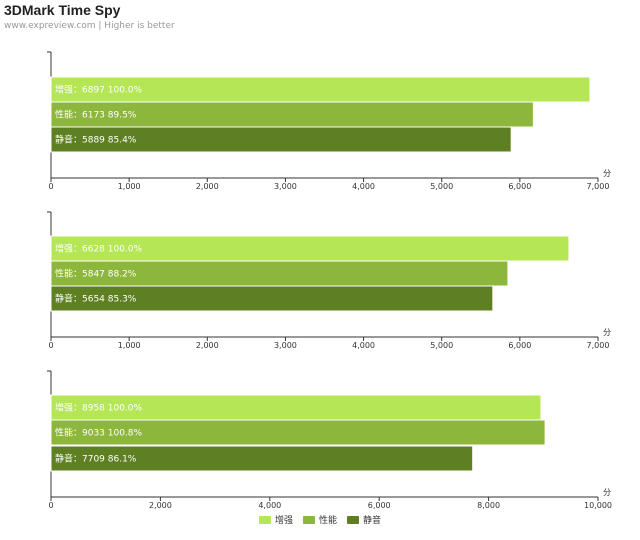  Describe the element at coordinates (89, 26) in the screenshot. I see `chart-subtitle: www.expreview.com | Higher is better` at that location.